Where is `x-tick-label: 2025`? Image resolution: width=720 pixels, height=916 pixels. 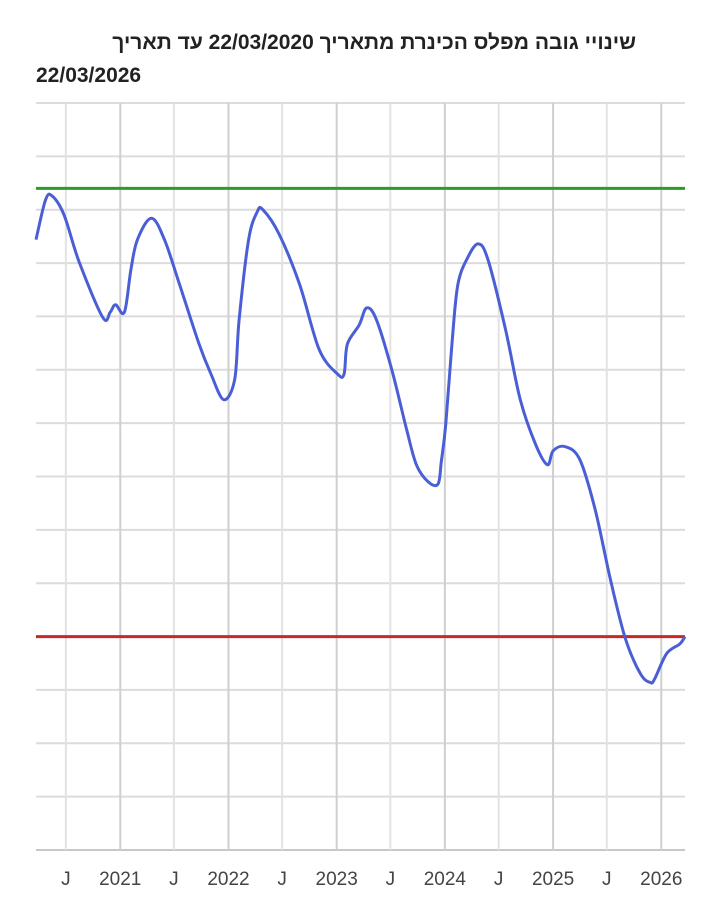 x-tick-label: 2025 is located at coordinates (553, 879).